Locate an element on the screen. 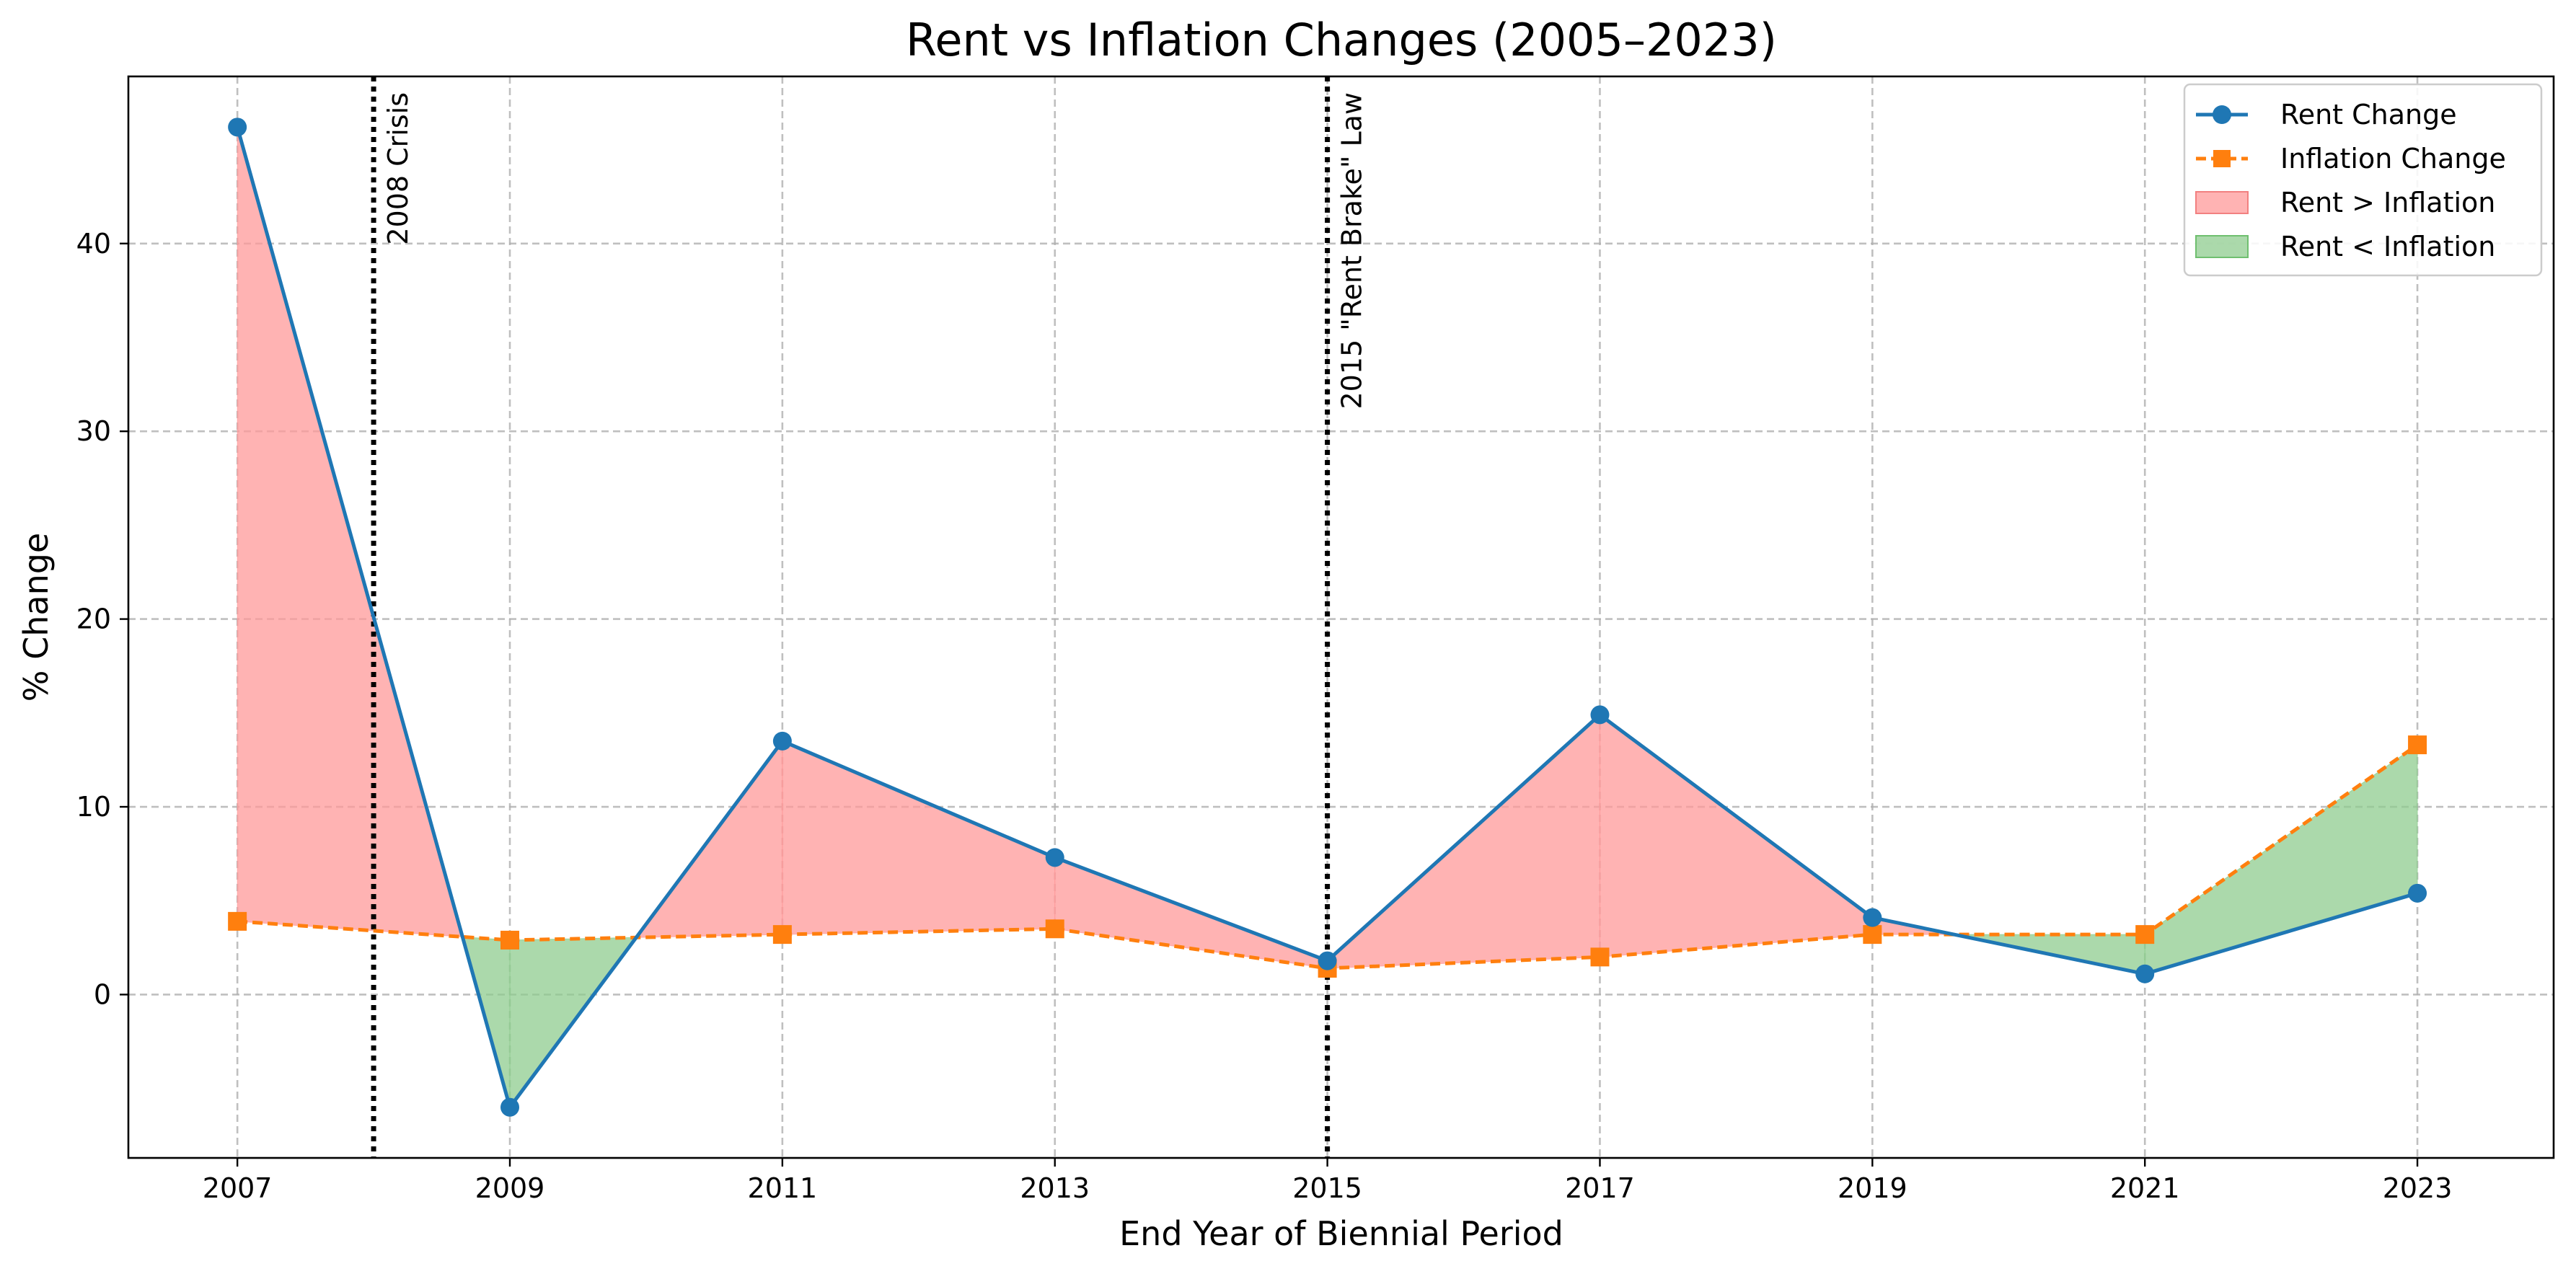 The width and height of the screenshot is (2576, 1274). legend-rent-below-swatch is located at coordinates (2222, 246).